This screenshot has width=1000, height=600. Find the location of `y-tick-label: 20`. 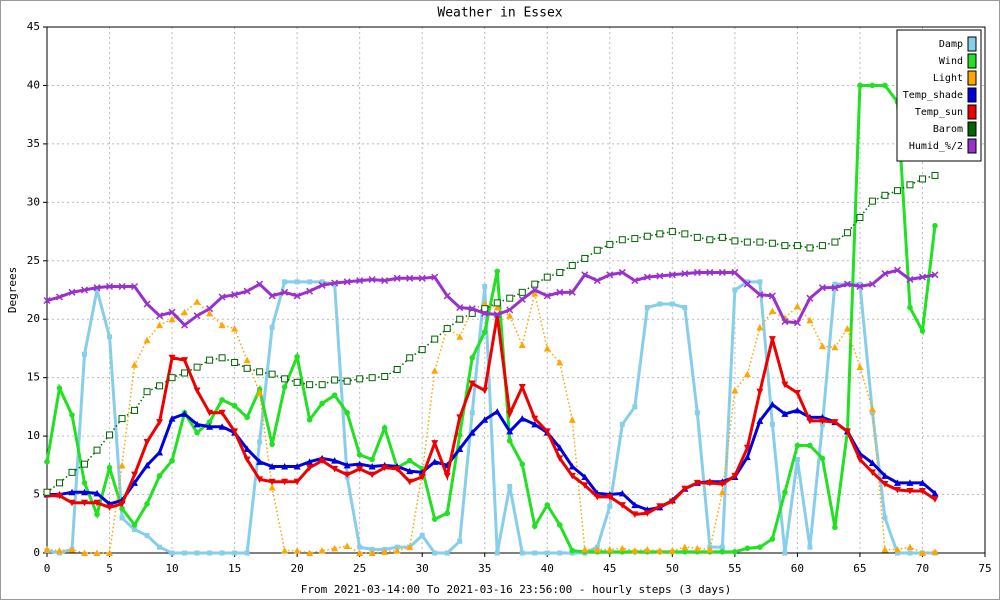

y-tick-label: 20 is located at coordinates (33, 318).